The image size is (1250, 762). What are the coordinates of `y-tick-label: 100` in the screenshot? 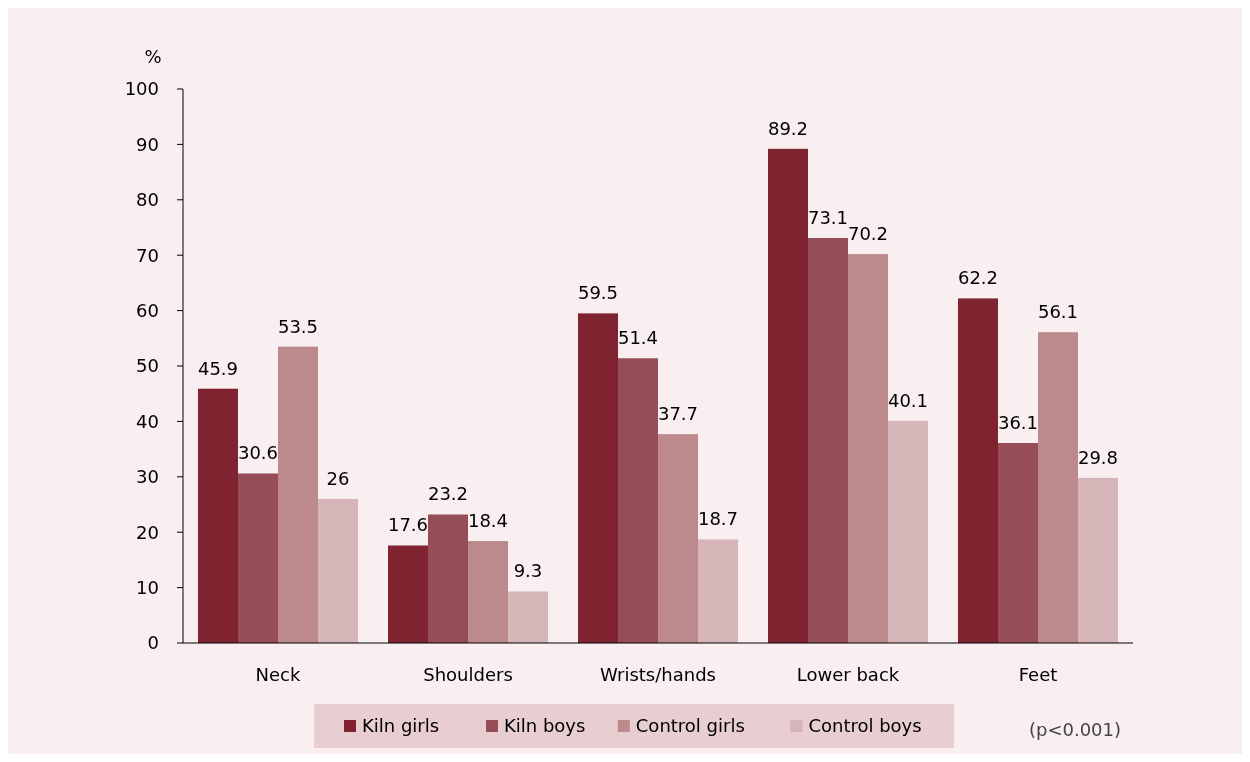 It's located at (141, 89).